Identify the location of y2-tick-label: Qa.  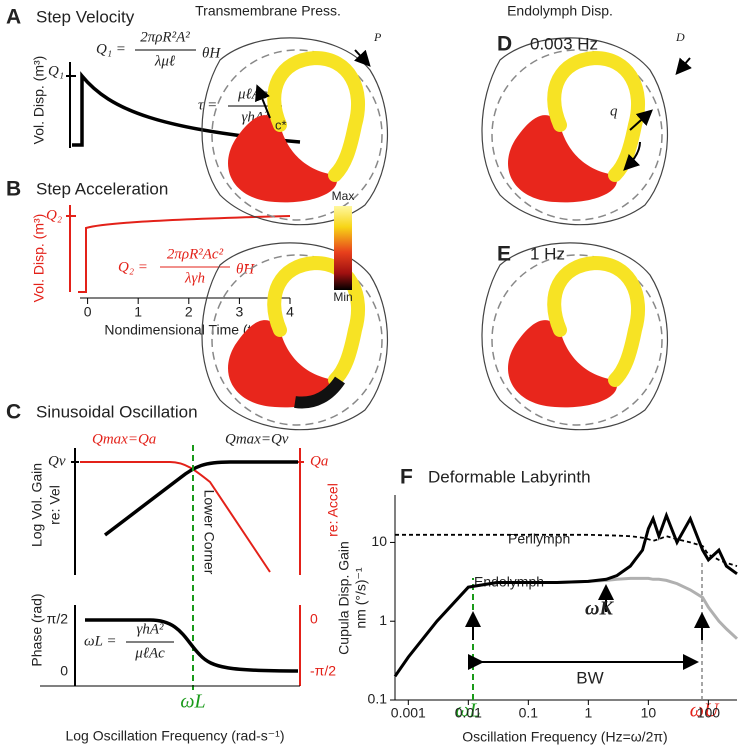
(319, 461).